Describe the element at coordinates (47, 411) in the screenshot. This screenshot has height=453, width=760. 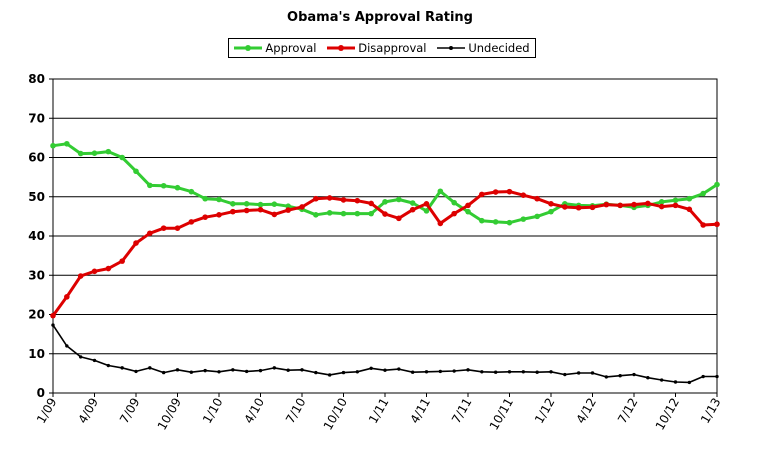
I see `x-tick-label: 1/09` at that location.